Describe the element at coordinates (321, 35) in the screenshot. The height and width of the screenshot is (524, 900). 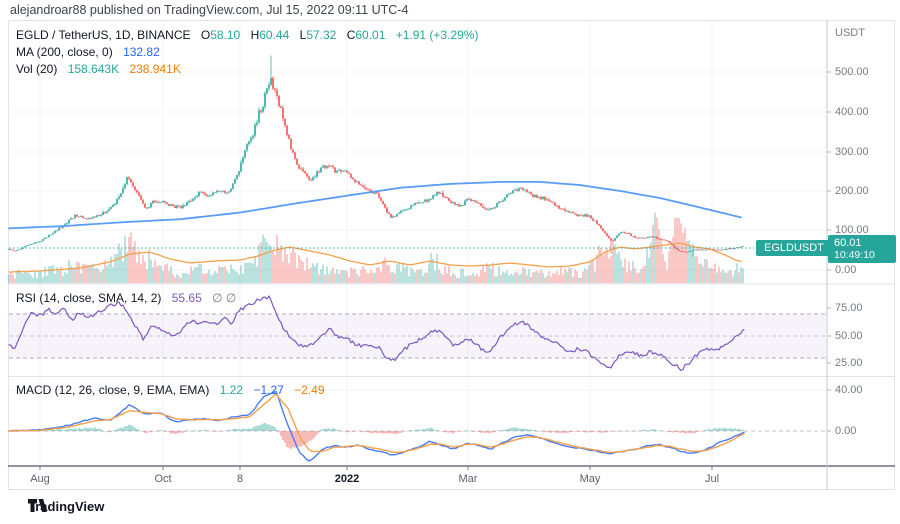
I see `ohlc-low-value: 57.32` at that location.